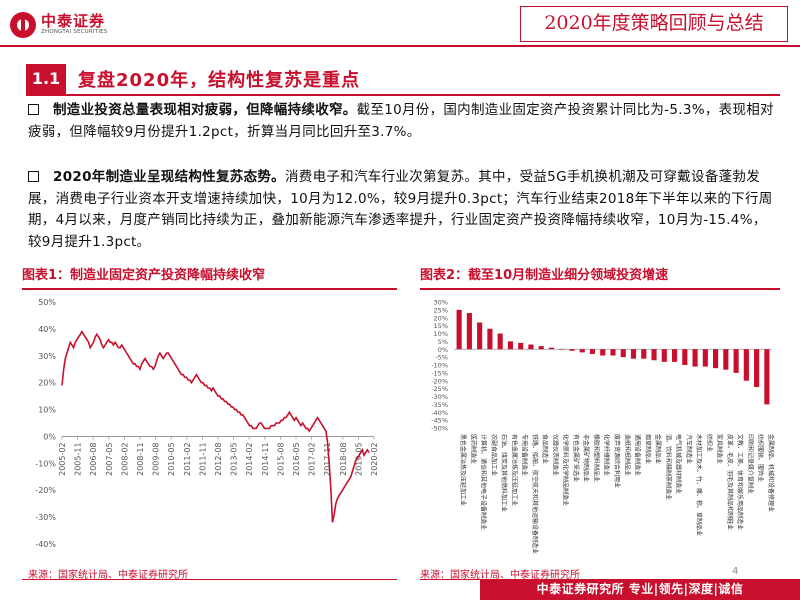  What do you see at coordinates (600, 289) in the screenshot?
I see `figure-2-rule` at bounding box center [600, 289].